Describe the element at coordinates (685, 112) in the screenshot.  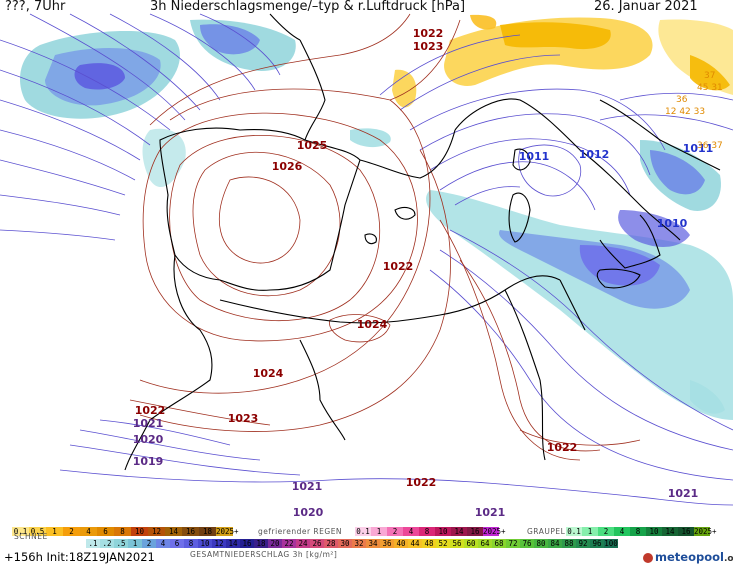
I see `precip-value-label: 12 42 33` at that location.